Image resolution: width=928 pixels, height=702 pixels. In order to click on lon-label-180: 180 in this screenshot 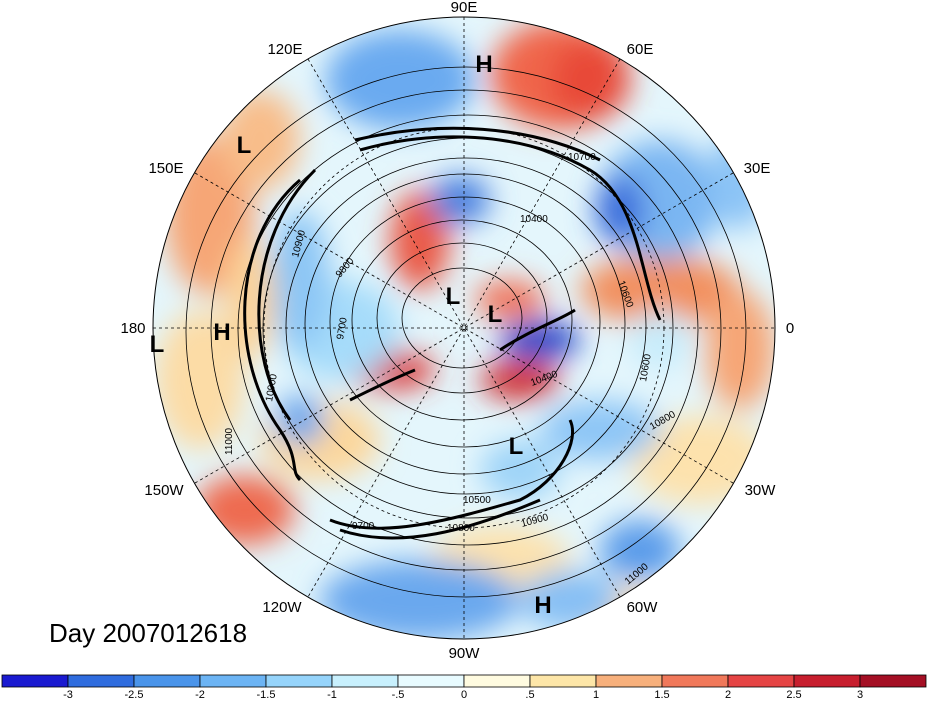, I will do `click(132, 328)`.